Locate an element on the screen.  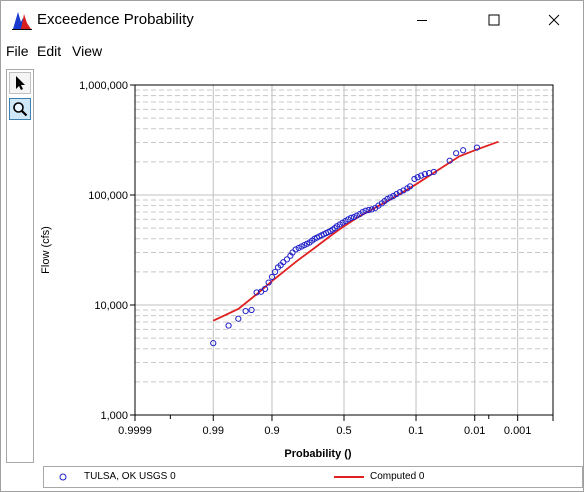
minimize-button is located at coordinates (422, 20).